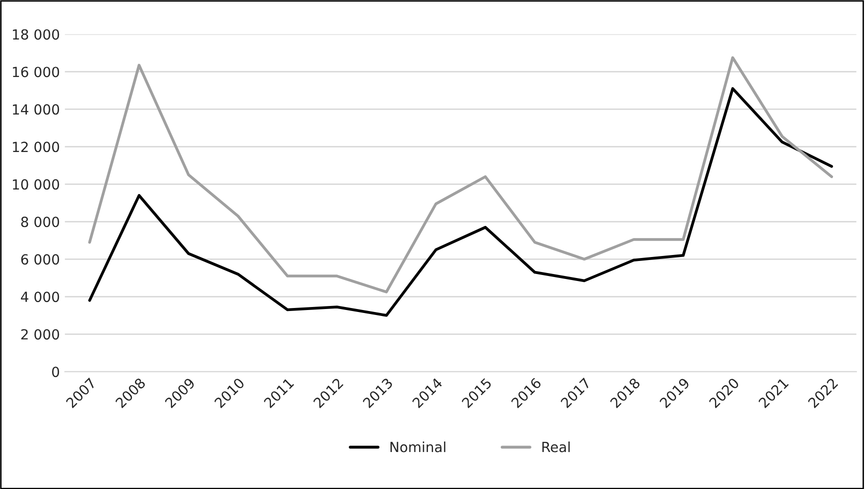 The width and height of the screenshot is (865, 489). I want to click on legend-label: Real, so click(556, 447).